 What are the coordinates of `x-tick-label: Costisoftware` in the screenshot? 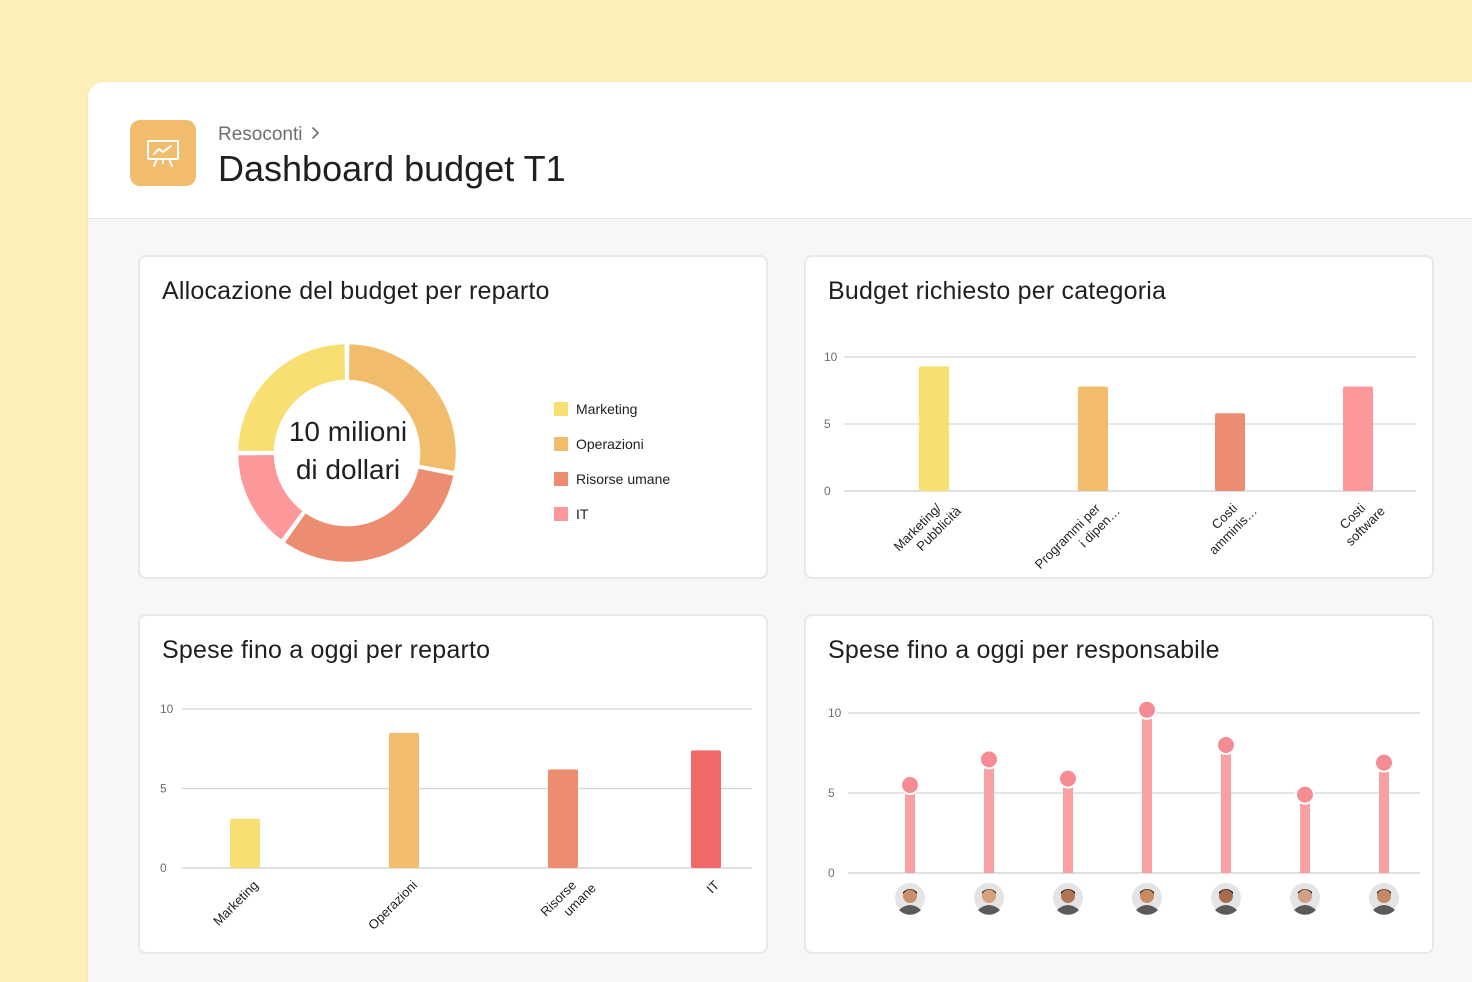 It's located at (1359, 520).